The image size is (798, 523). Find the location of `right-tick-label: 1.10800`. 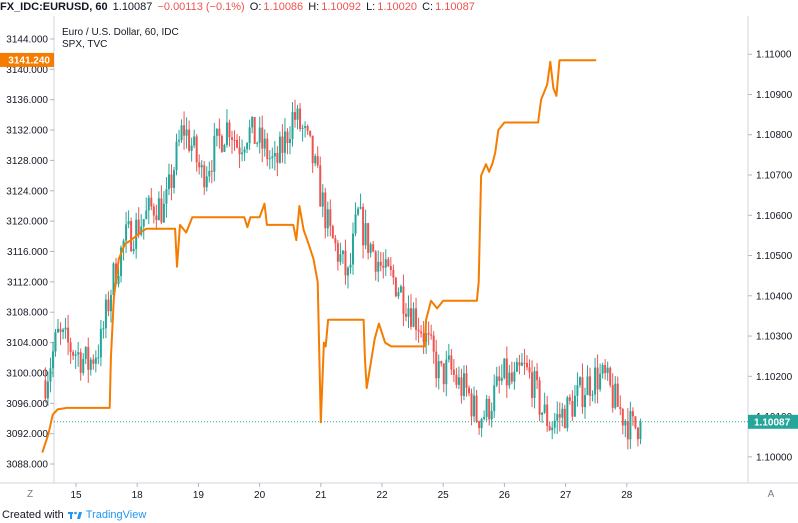

right-tick-label: 1.10800 is located at coordinates (774, 135).